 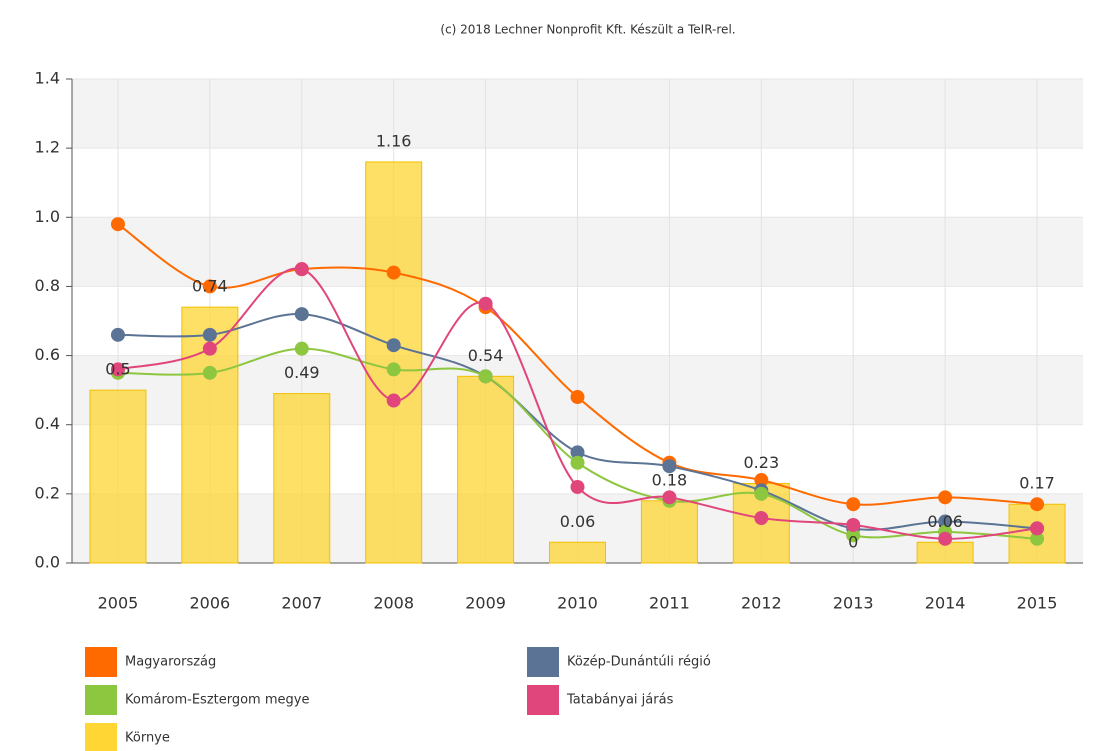 I want to click on x-tick-label: 2009, so click(x=485, y=603).